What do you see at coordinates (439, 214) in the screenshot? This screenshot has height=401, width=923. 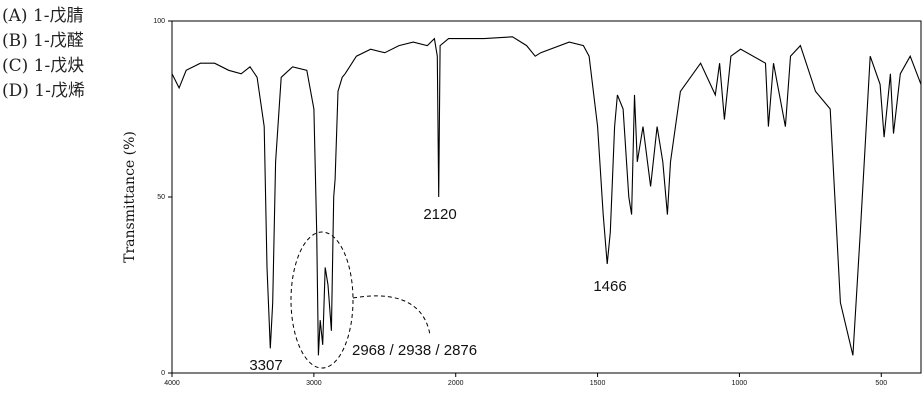 I see `annotation: 2120` at bounding box center [439, 214].